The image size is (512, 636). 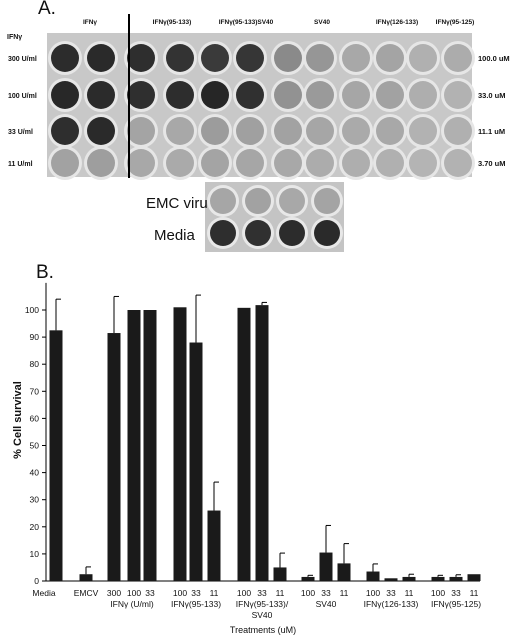 I want to click on column-header: IFNγ(95-133)SV40, so click(x=246, y=22).